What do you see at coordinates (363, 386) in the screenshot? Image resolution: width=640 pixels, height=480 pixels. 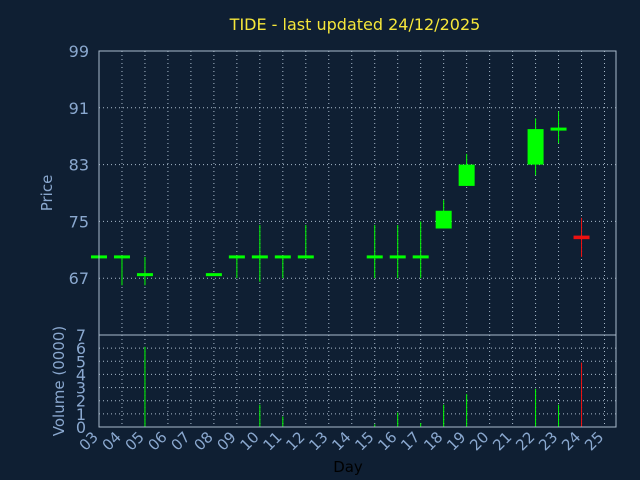 I see `volume-bars` at bounding box center [363, 386].